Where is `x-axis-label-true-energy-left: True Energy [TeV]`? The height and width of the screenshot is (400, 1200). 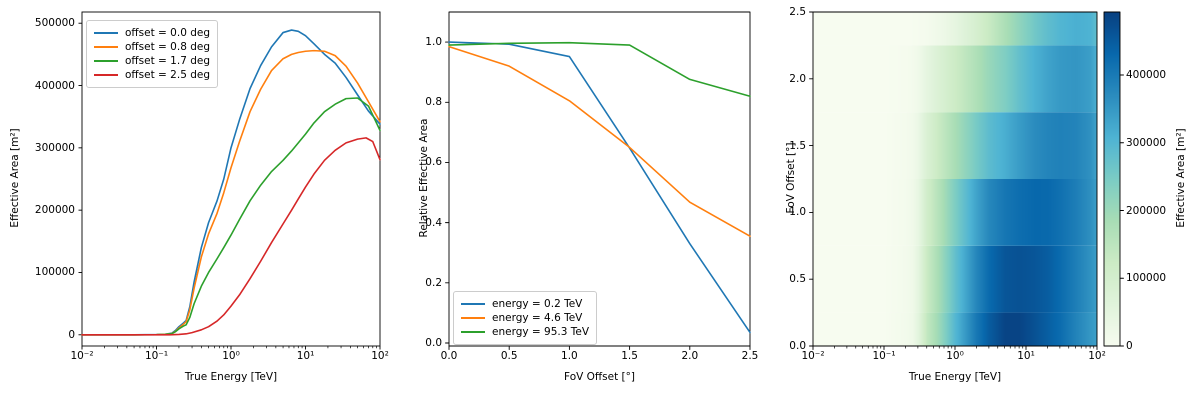
x-axis-label-true-energy-left: True Energy [TeV] is located at coordinates (231, 377).